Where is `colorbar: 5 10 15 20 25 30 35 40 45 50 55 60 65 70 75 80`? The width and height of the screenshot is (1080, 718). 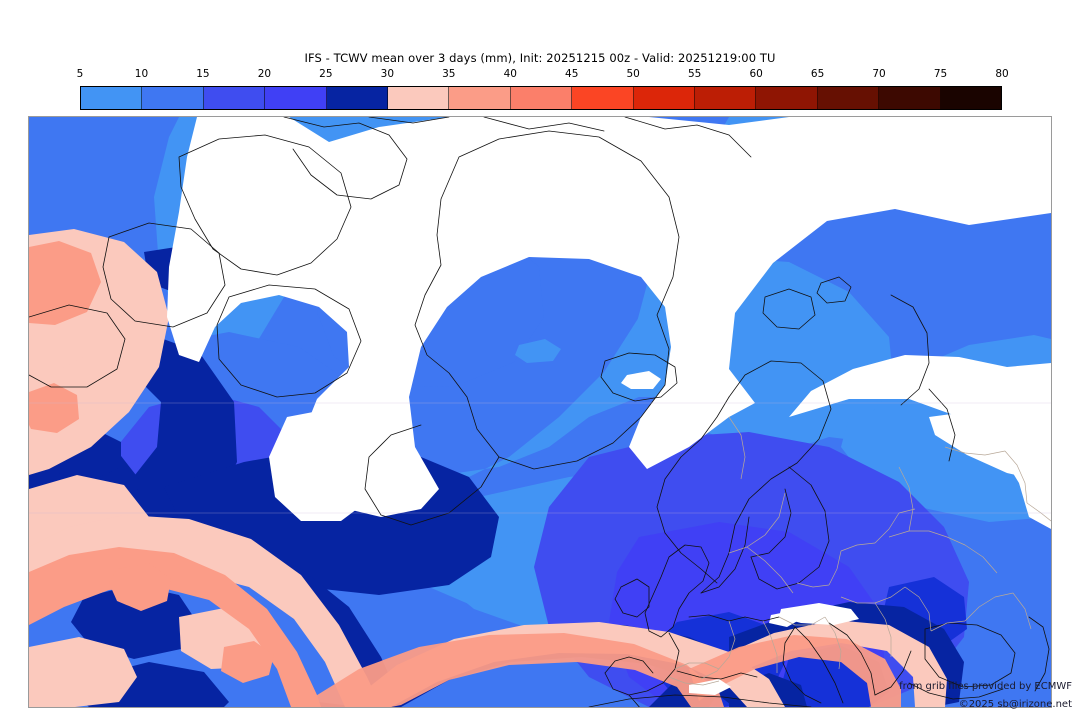
colorbar: 5 10 15 20 25 30 35 40 45 50 55 60 65 70 75 80 is located at coordinates (543, 89).